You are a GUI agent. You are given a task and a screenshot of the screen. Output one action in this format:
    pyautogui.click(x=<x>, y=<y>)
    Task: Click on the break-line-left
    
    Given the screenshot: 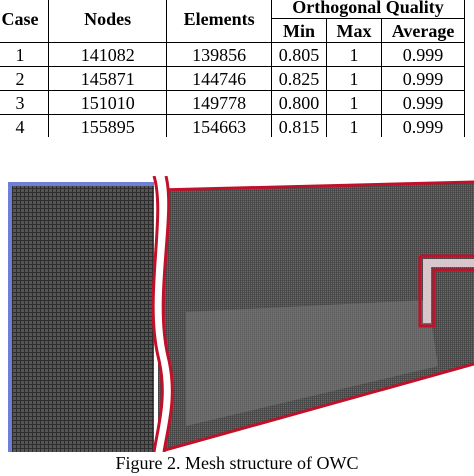 What is the action you would take?
    pyautogui.click(x=157, y=314)
    